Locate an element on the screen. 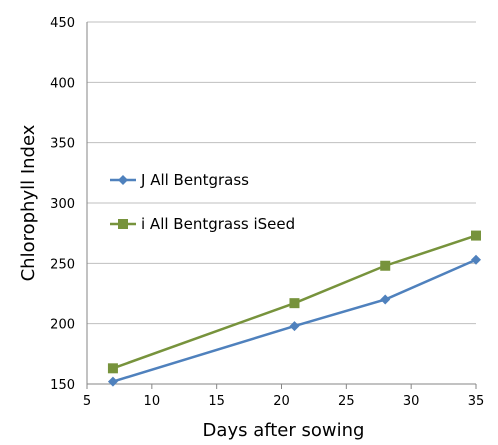  x-tick-label: 35 is located at coordinates (476, 401).